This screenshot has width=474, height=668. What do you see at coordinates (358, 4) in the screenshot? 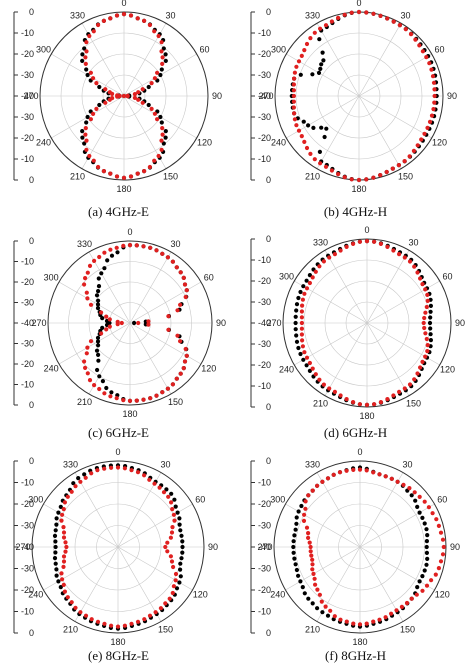
I see `angle-tick-label: 0` at bounding box center [358, 4].